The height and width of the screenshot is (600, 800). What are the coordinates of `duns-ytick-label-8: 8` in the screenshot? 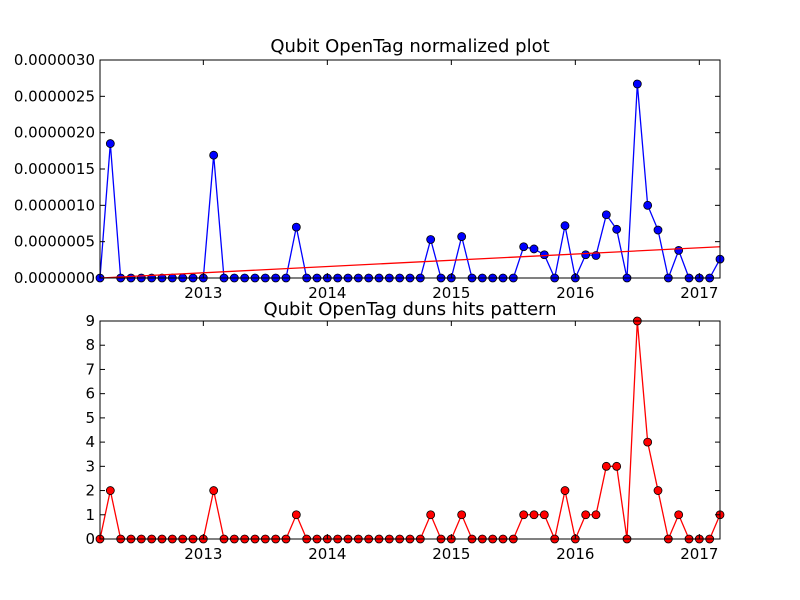 It's located at (90, 345).